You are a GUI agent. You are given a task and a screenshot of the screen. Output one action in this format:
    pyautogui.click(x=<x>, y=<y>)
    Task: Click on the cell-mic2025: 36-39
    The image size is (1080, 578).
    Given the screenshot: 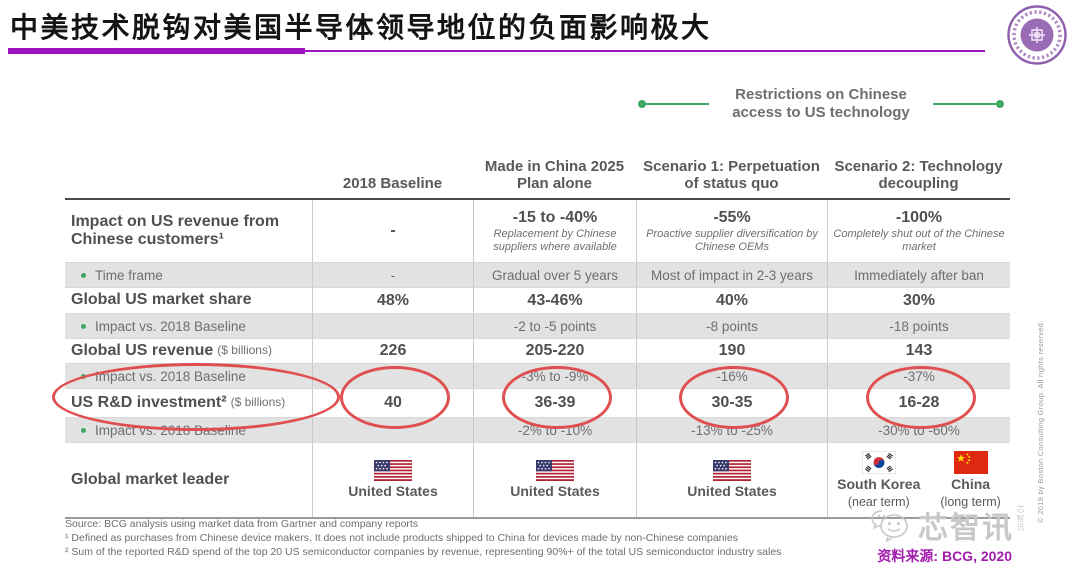 What is the action you would take?
    pyautogui.click(x=554, y=403)
    